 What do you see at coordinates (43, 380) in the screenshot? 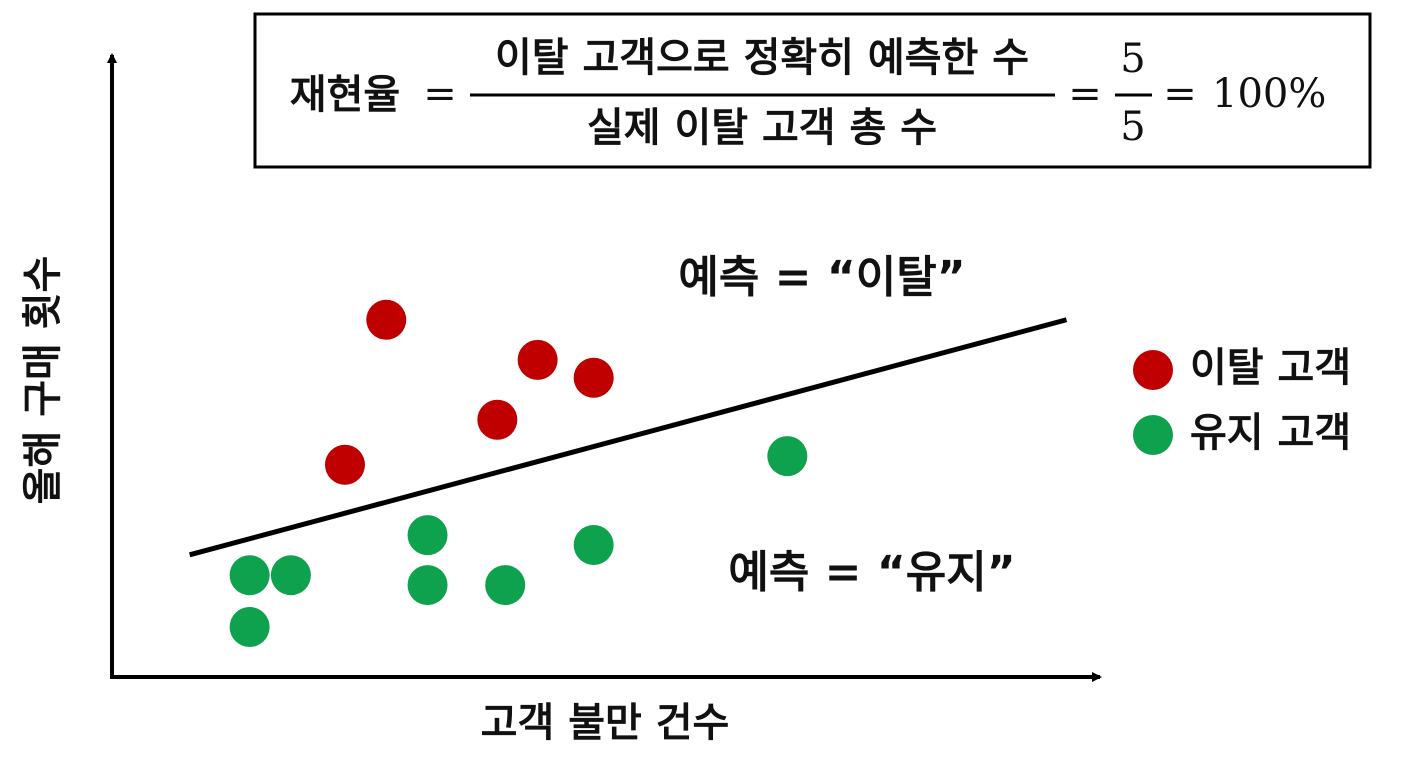
I see `y-axis-label: 올해 구매 횟수` at bounding box center [43, 380].